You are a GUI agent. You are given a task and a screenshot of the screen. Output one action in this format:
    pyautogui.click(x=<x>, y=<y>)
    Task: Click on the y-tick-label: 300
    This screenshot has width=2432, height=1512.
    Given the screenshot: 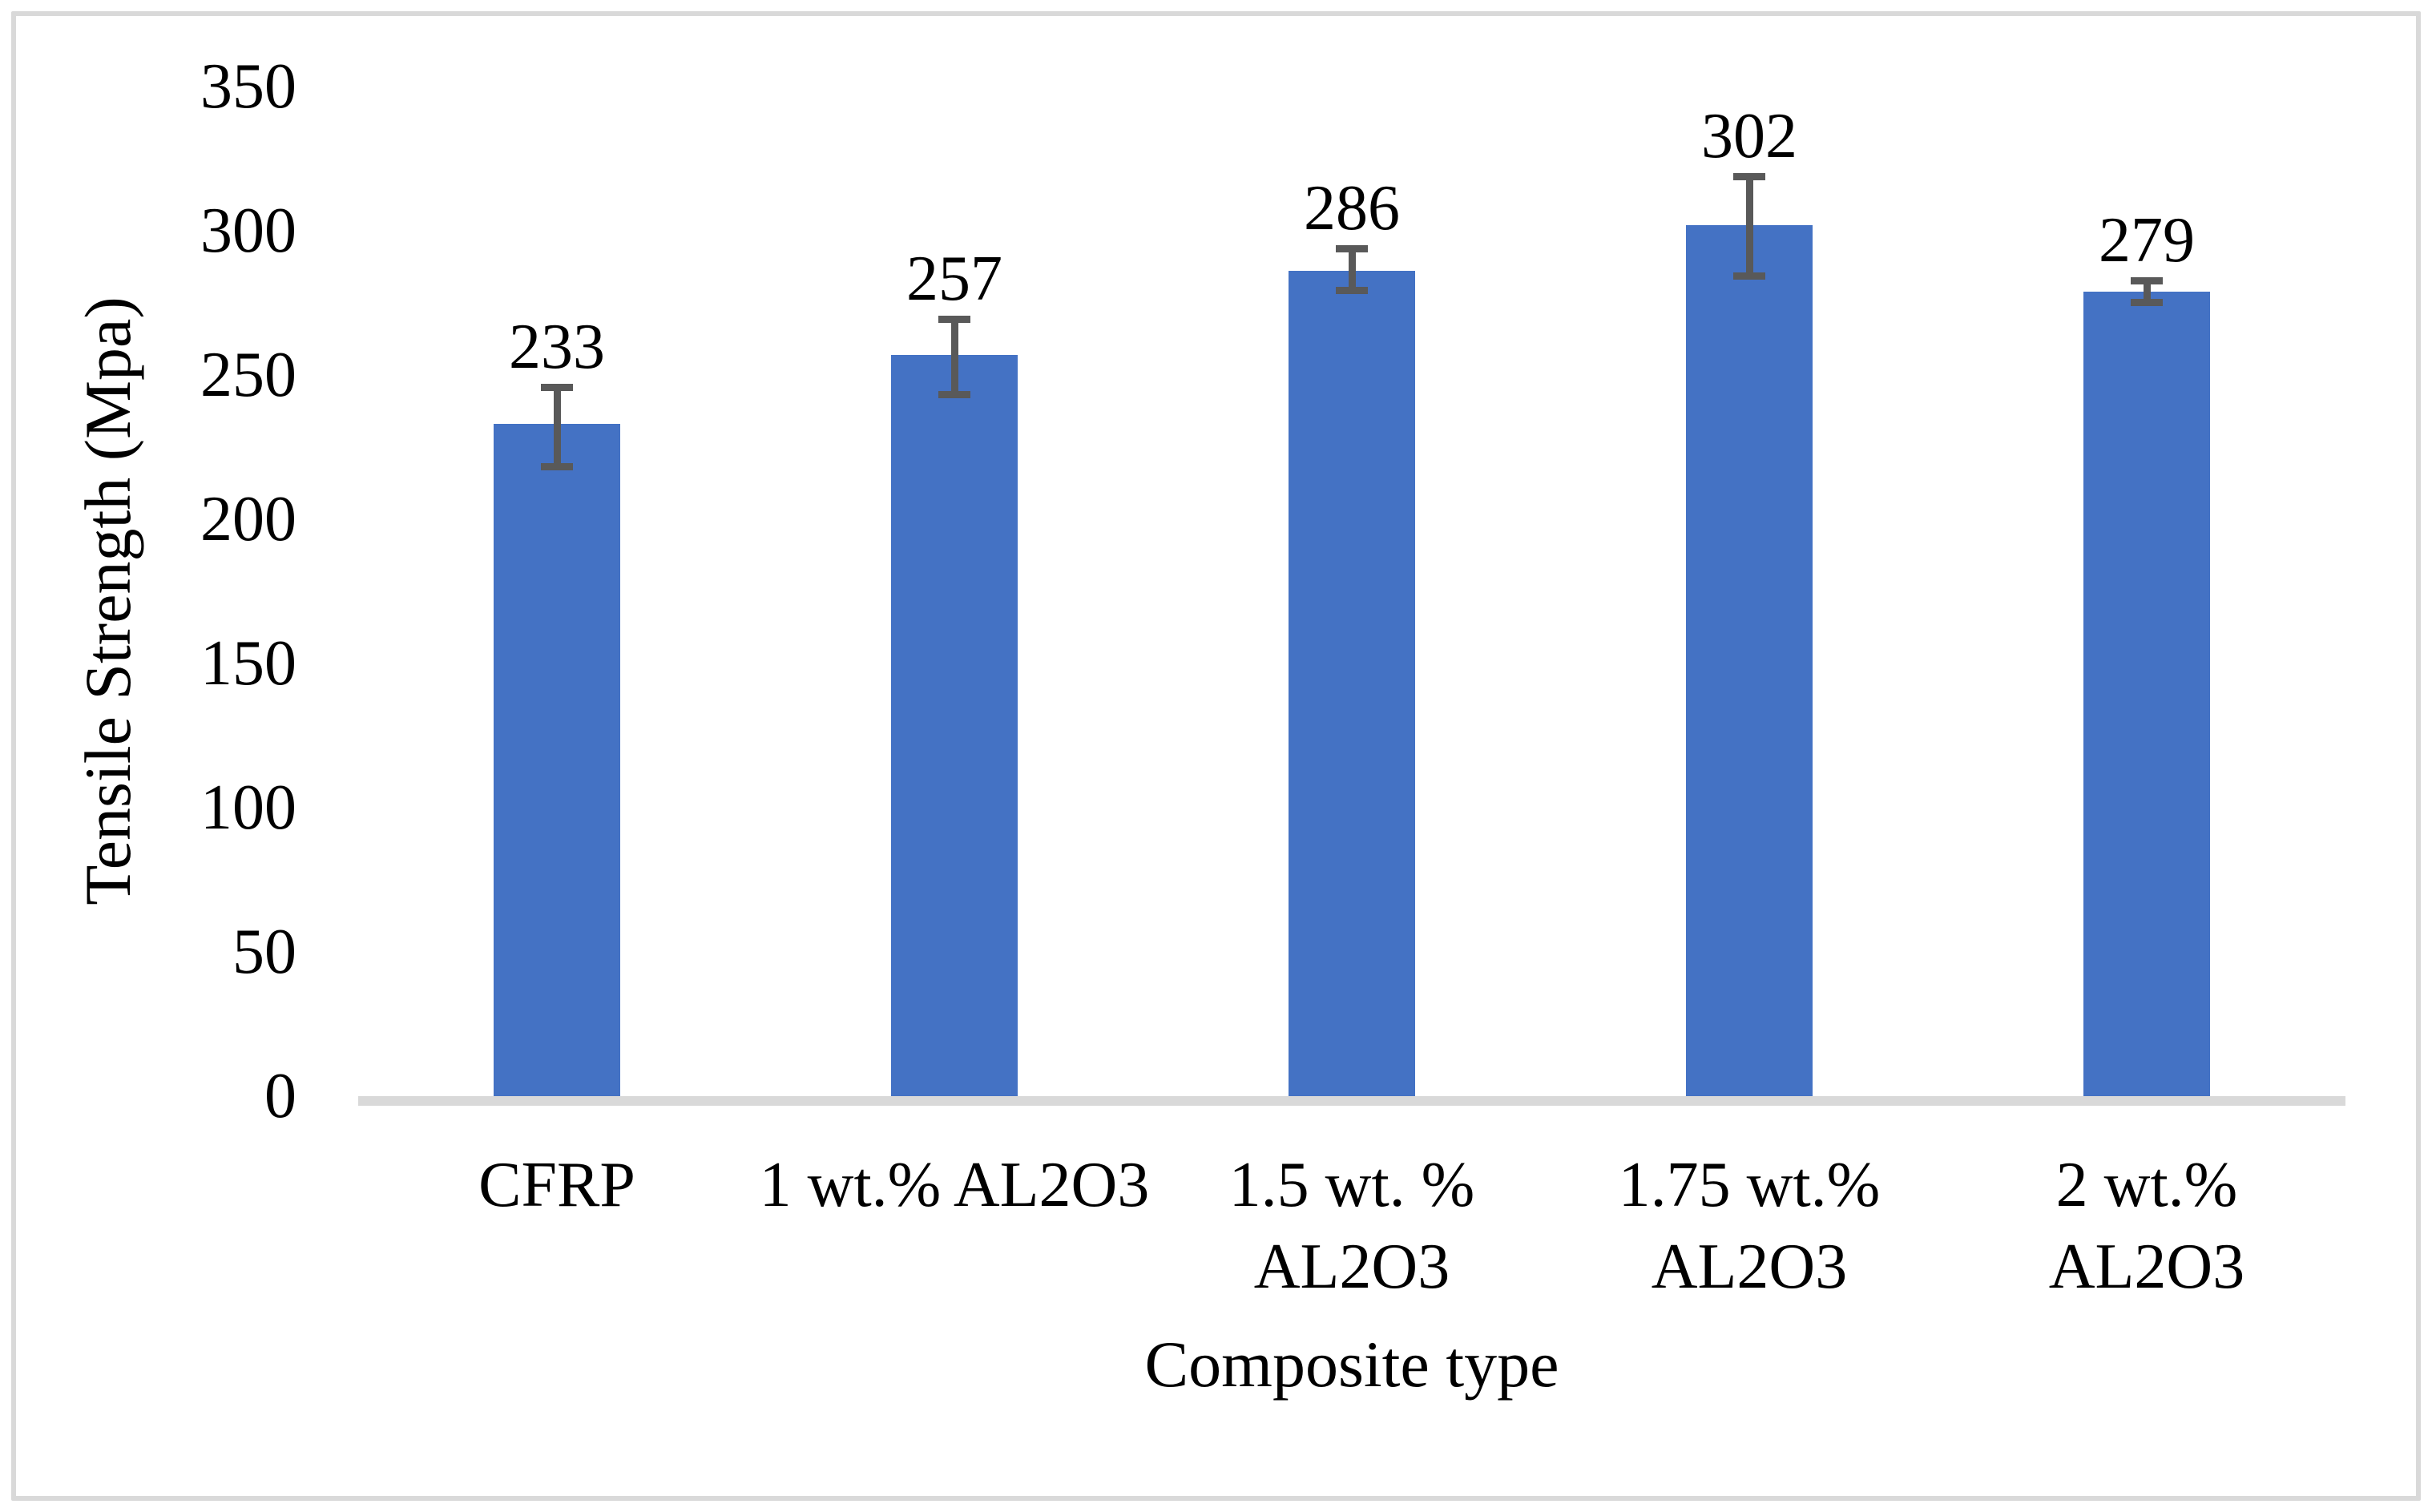 What is the action you would take?
    pyautogui.click(x=248, y=231)
    